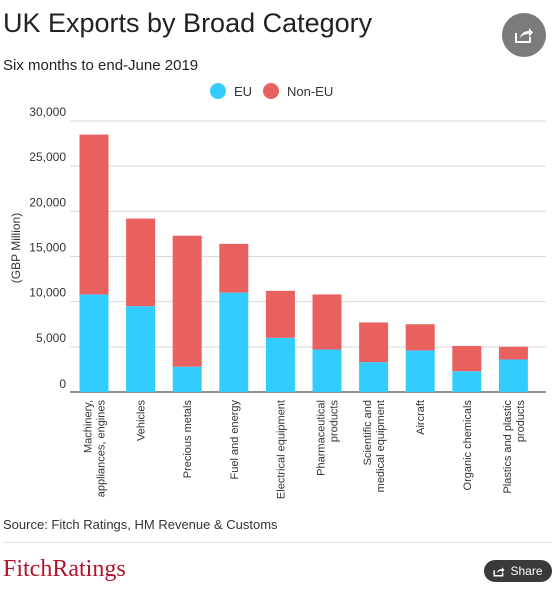  I want to click on share-circle-button, so click(524, 35).